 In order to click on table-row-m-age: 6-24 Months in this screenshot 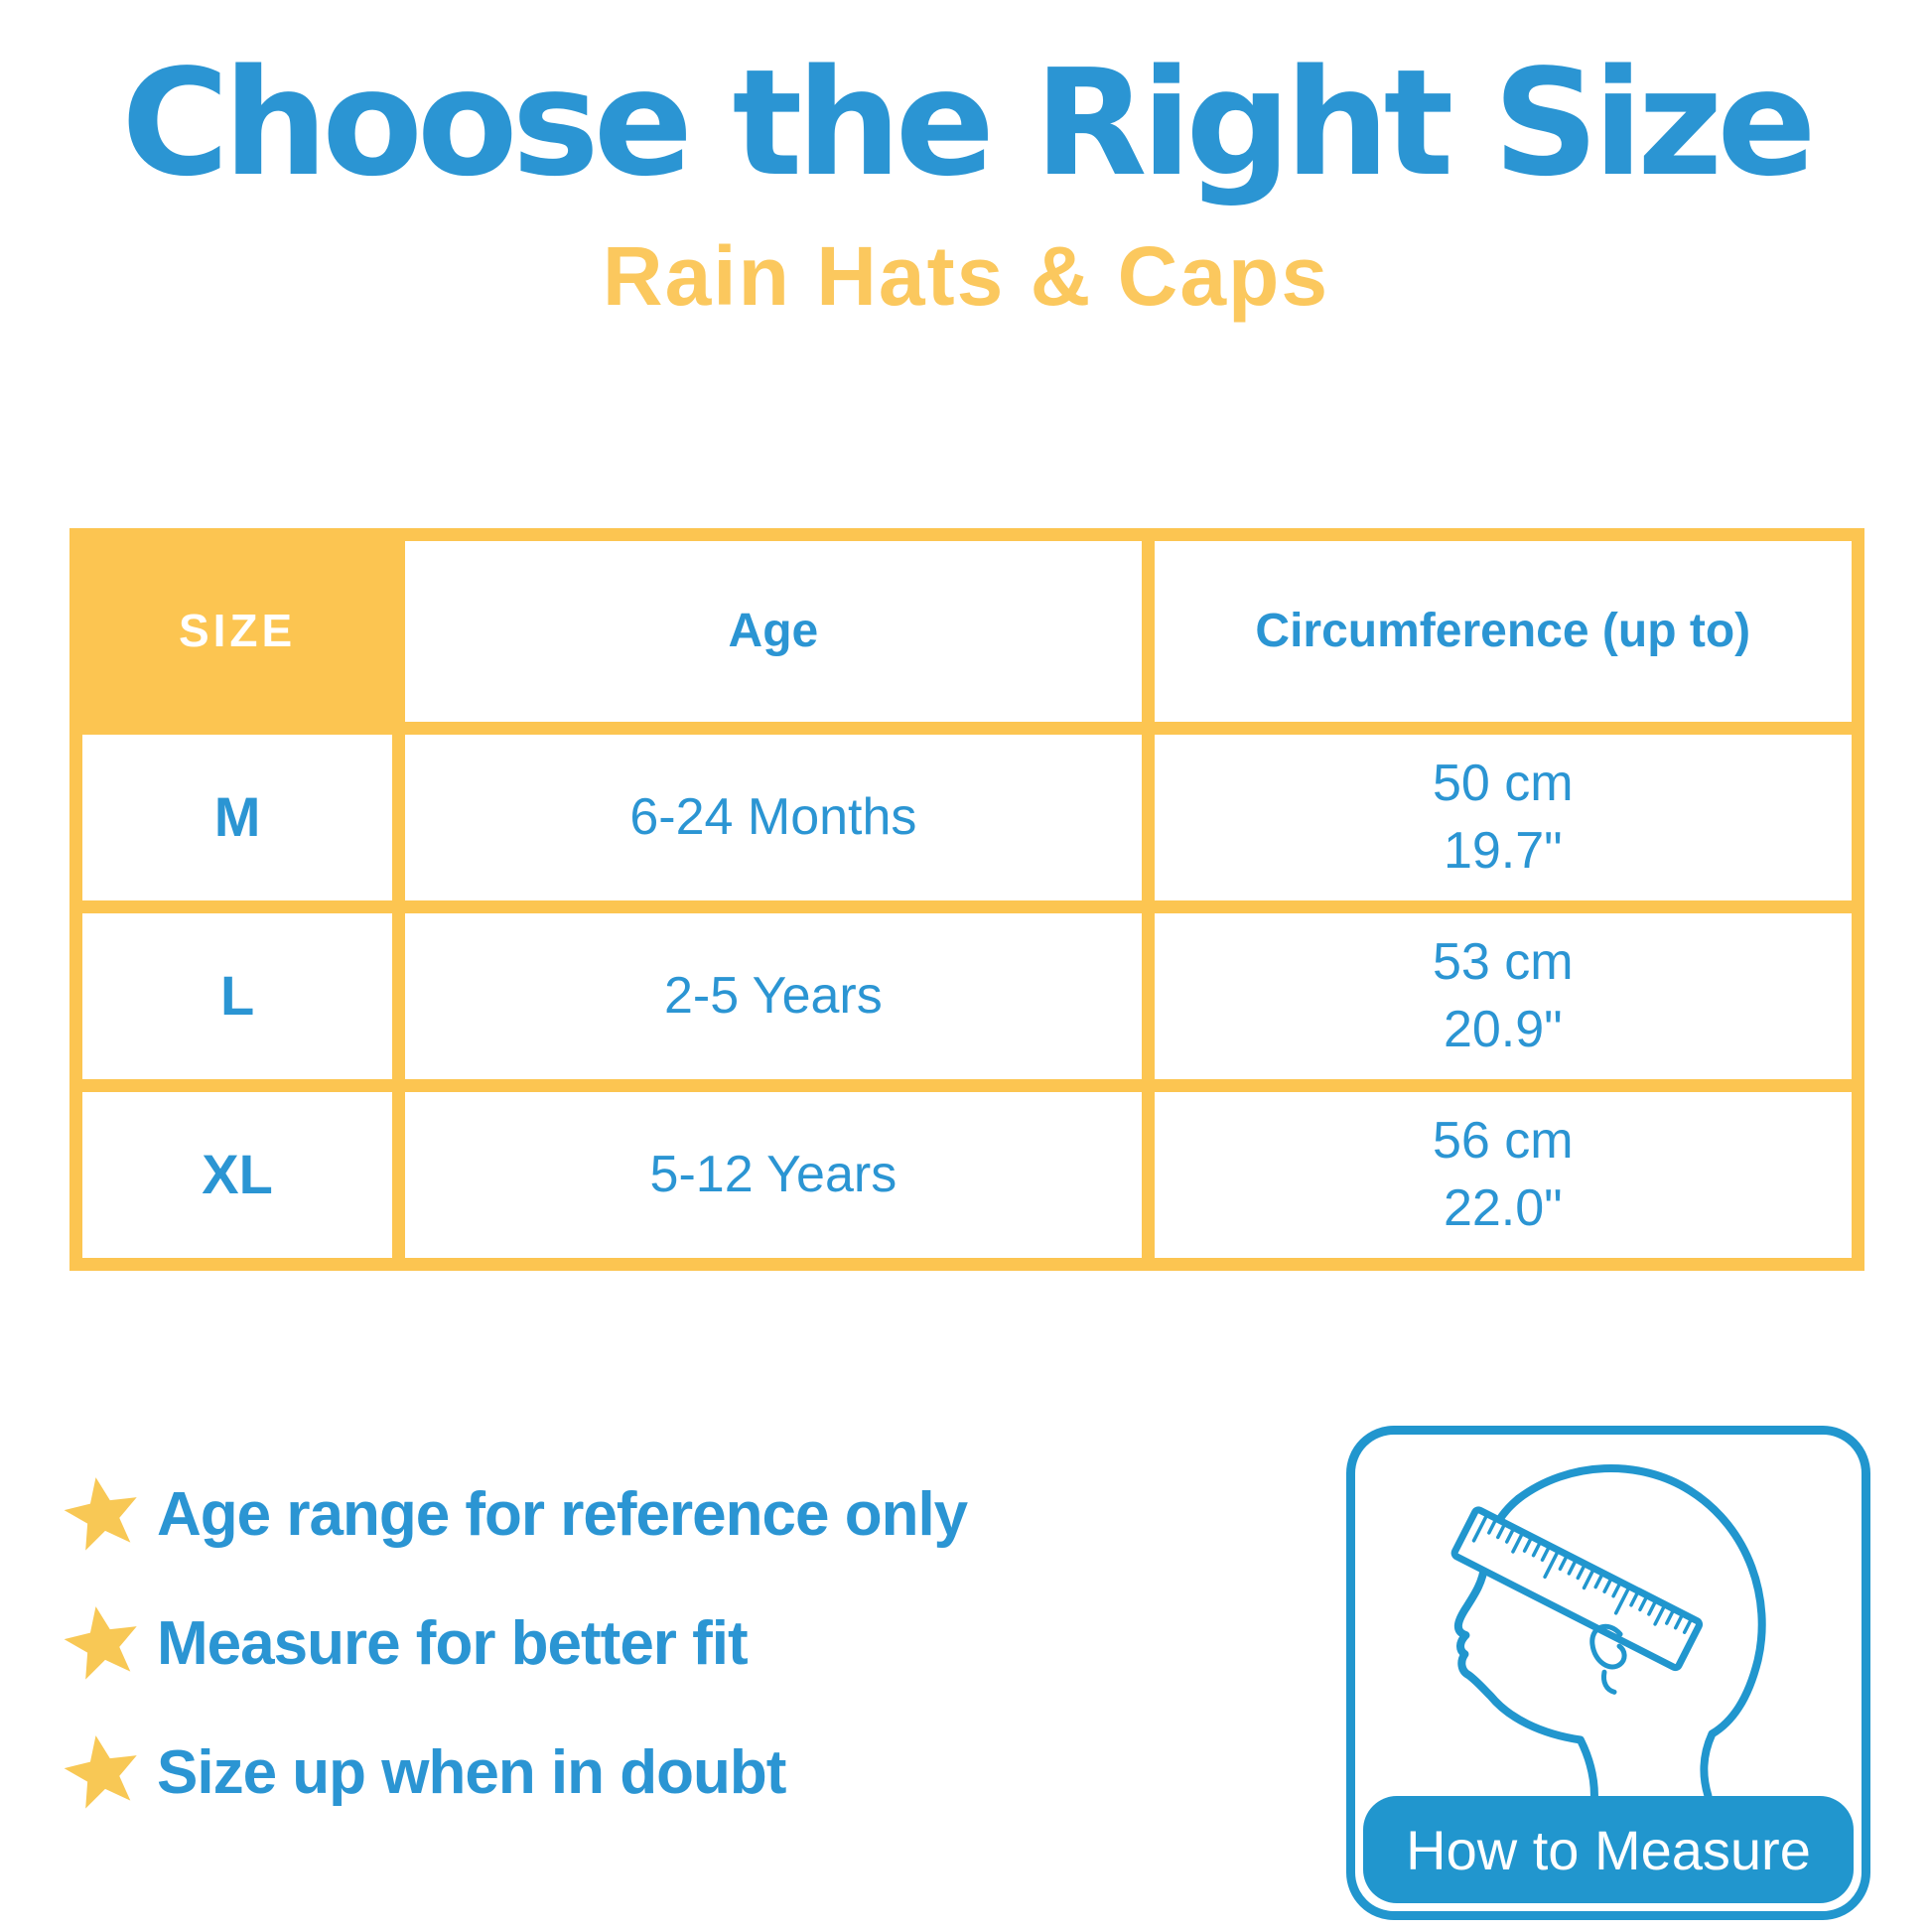, I will do `click(773, 817)`.